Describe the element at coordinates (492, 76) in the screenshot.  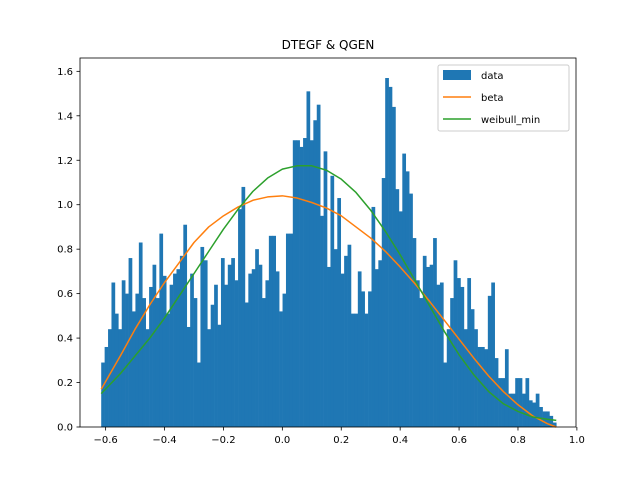
I see `legend-label-data: data` at that location.